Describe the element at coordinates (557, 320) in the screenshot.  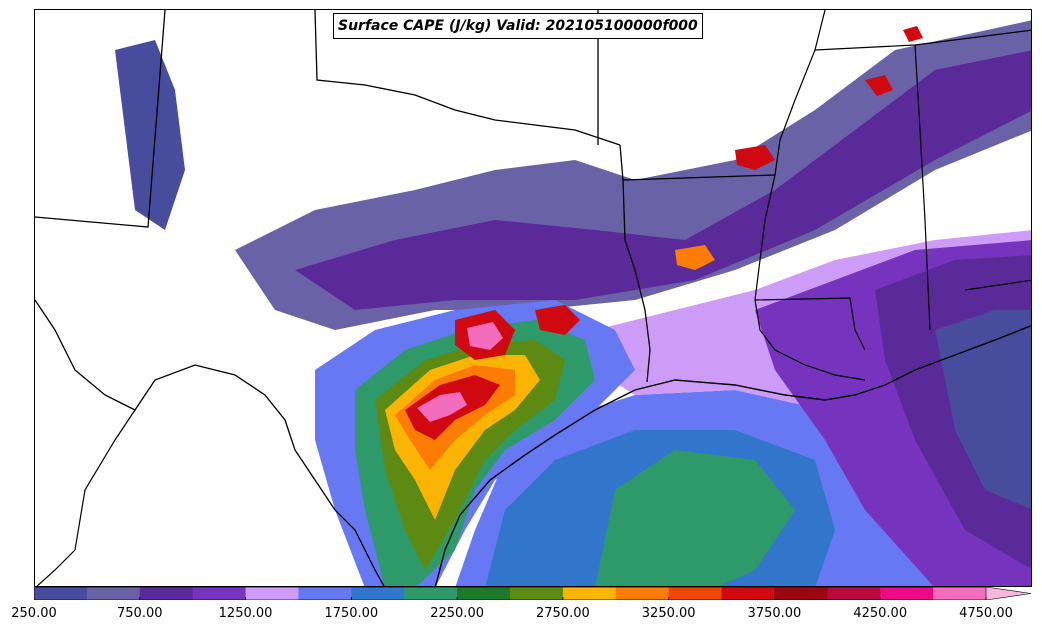
I see `cape-region-houston-hotspot` at that location.